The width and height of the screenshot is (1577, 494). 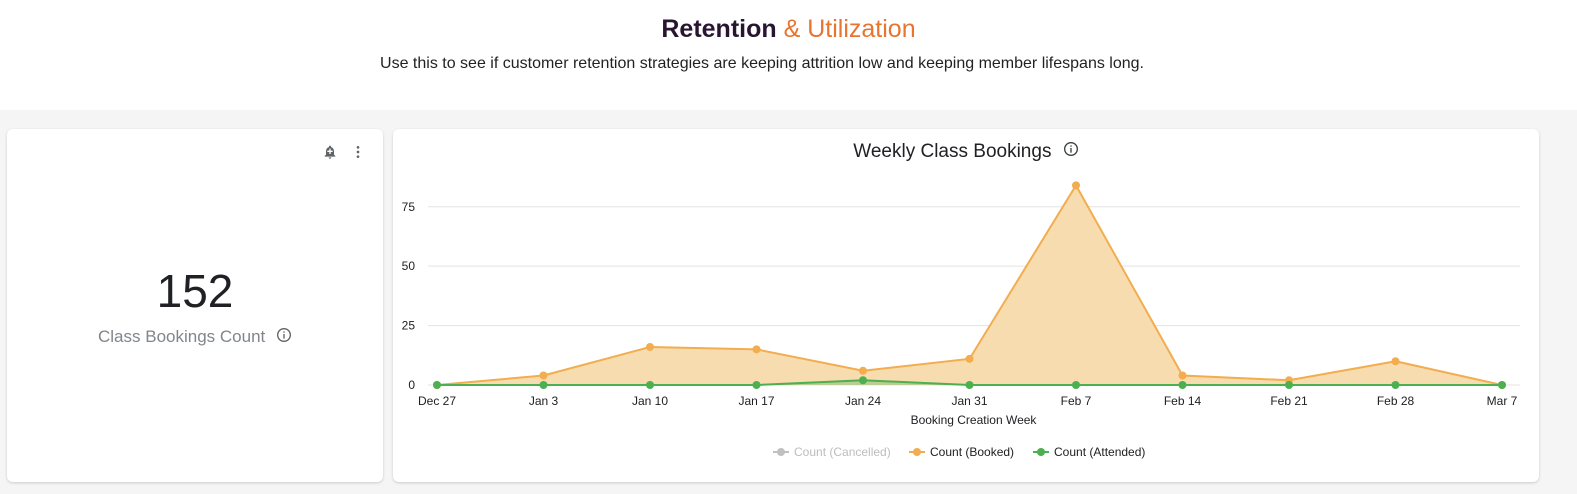 What do you see at coordinates (330, 152) in the screenshot?
I see `alert-add-icon` at bounding box center [330, 152].